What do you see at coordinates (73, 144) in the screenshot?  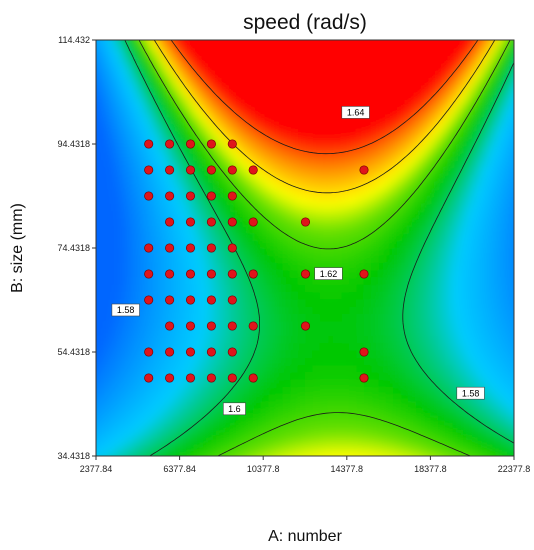 I see `y-tick-label: 94.4318` at bounding box center [73, 144].